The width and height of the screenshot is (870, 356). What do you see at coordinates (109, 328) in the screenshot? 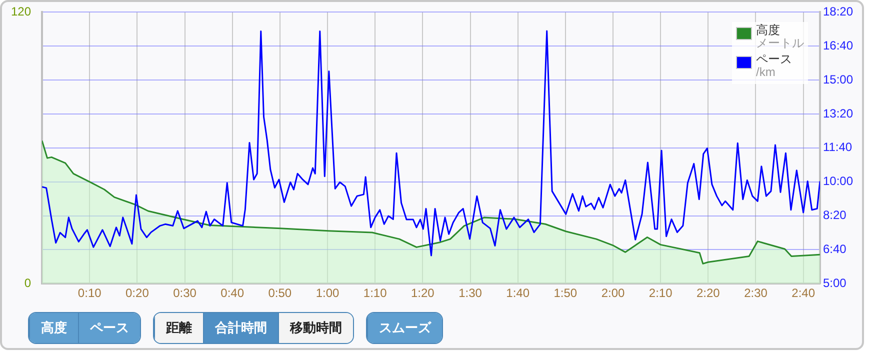
I see `toggle-button: ペース` at bounding box center [109, 328].